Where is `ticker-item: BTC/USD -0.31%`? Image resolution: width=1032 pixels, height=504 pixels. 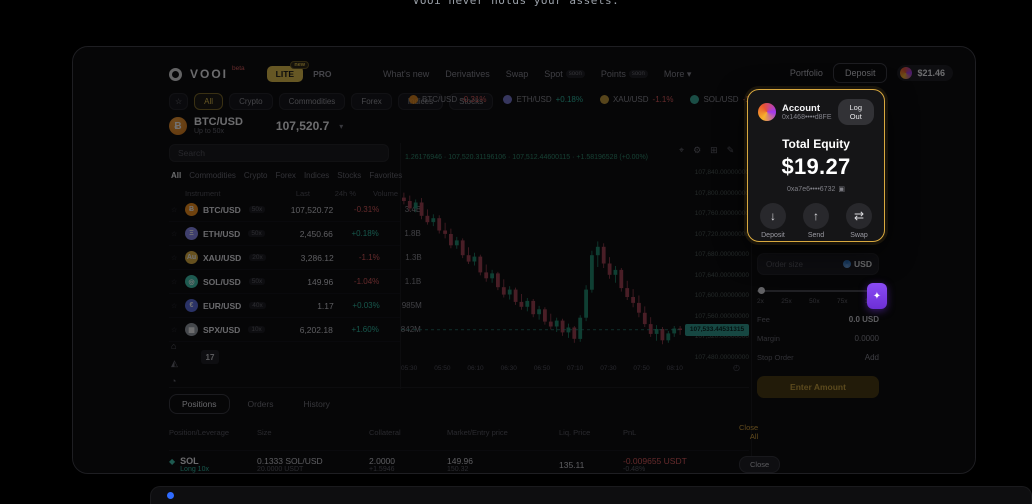
ticker-item: BTC/USD -0.31% is located at coordinates (447, 99).